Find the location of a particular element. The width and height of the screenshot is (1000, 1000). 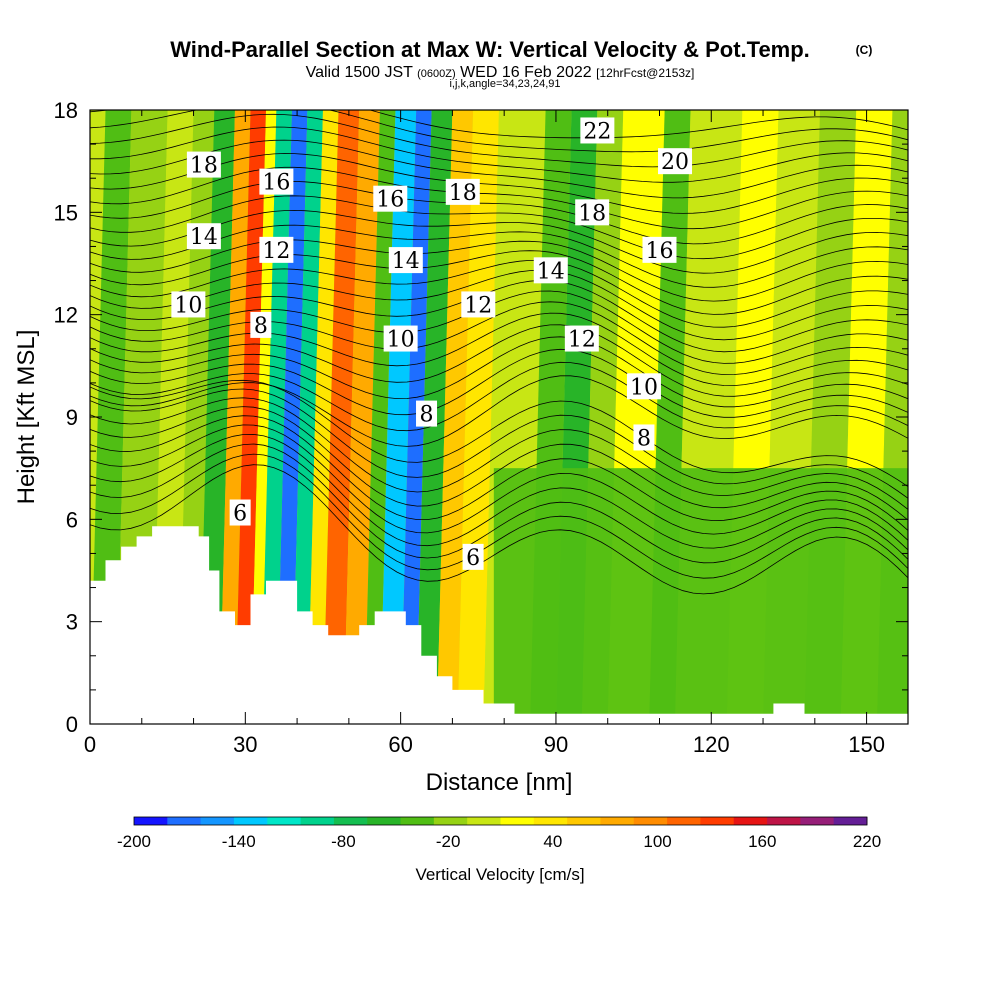

y-tick-label: 18 is located at coordinates (66, 110).